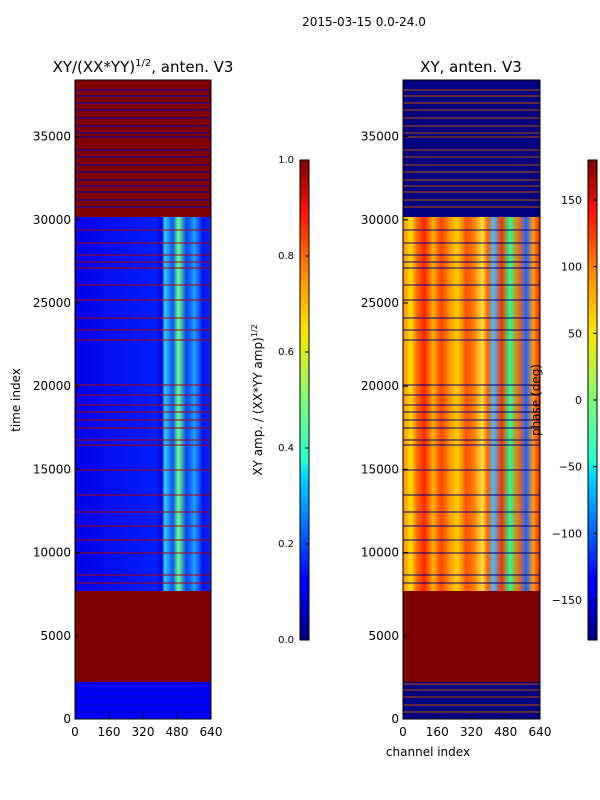  I want to click on phase-y-tick-label: 0, so click(395, 719).